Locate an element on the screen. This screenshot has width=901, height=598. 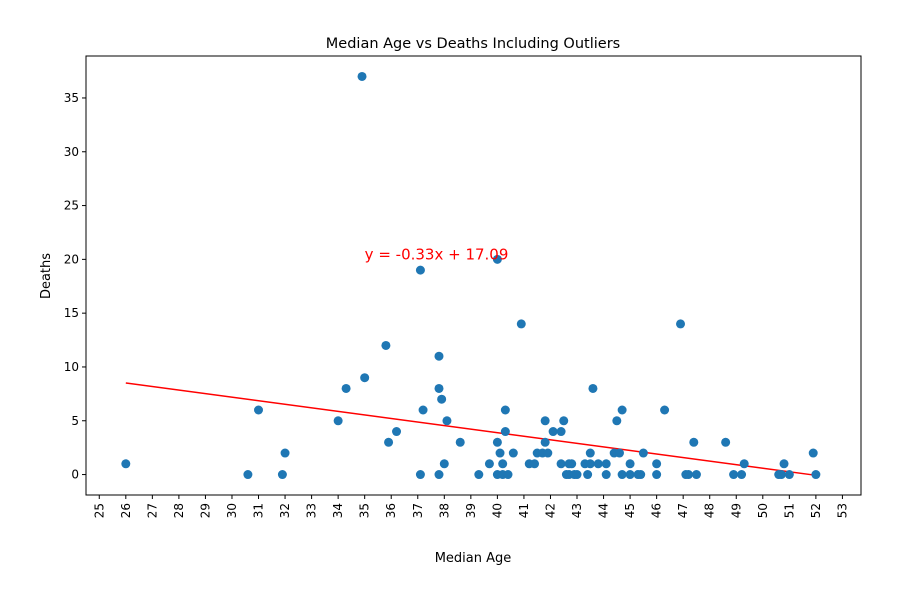
x-tick-label: 41 is located at coordinates (524, 510).